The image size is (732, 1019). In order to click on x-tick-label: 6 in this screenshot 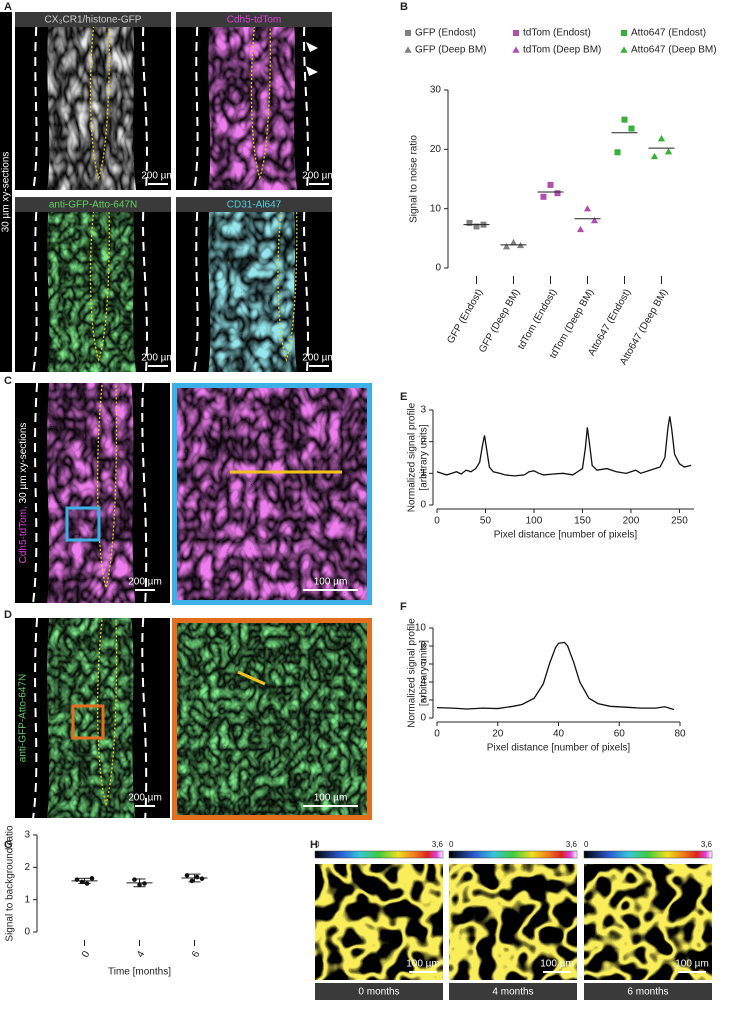, I will do `click(196, 954)`.